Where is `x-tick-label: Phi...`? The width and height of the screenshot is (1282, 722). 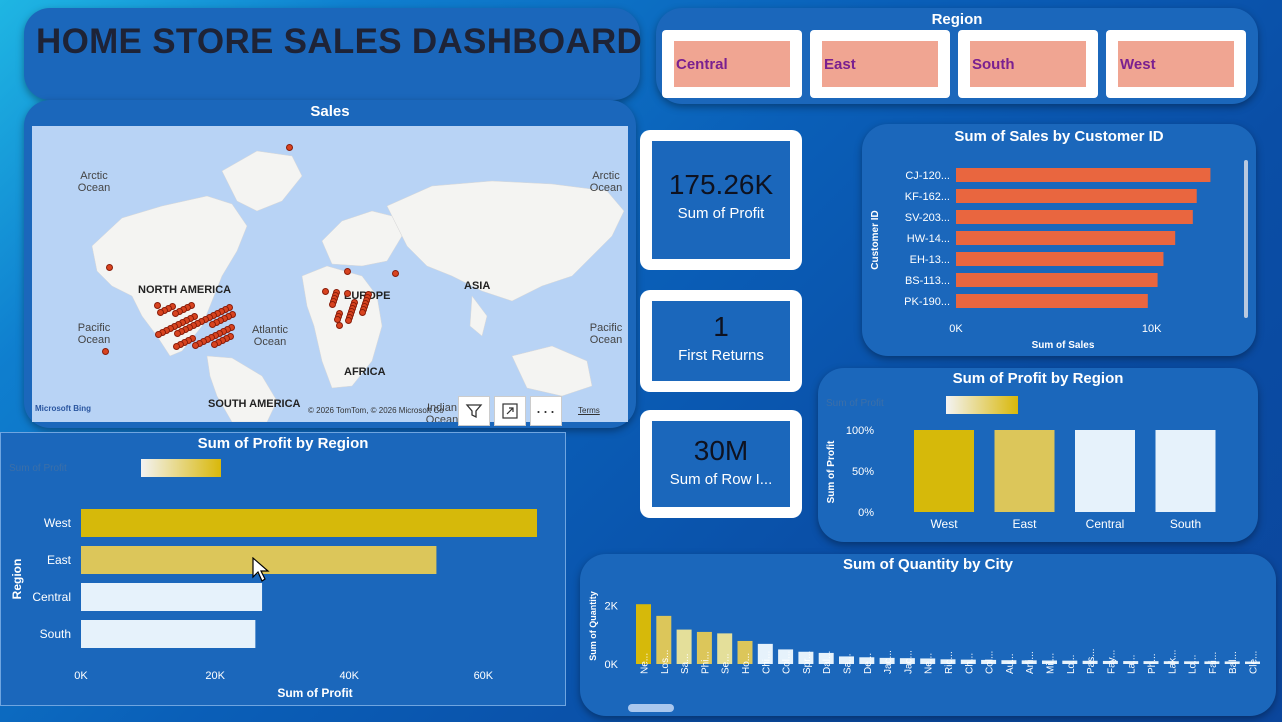
x-tick-label: Phi... is located at coordinates (705, 662).